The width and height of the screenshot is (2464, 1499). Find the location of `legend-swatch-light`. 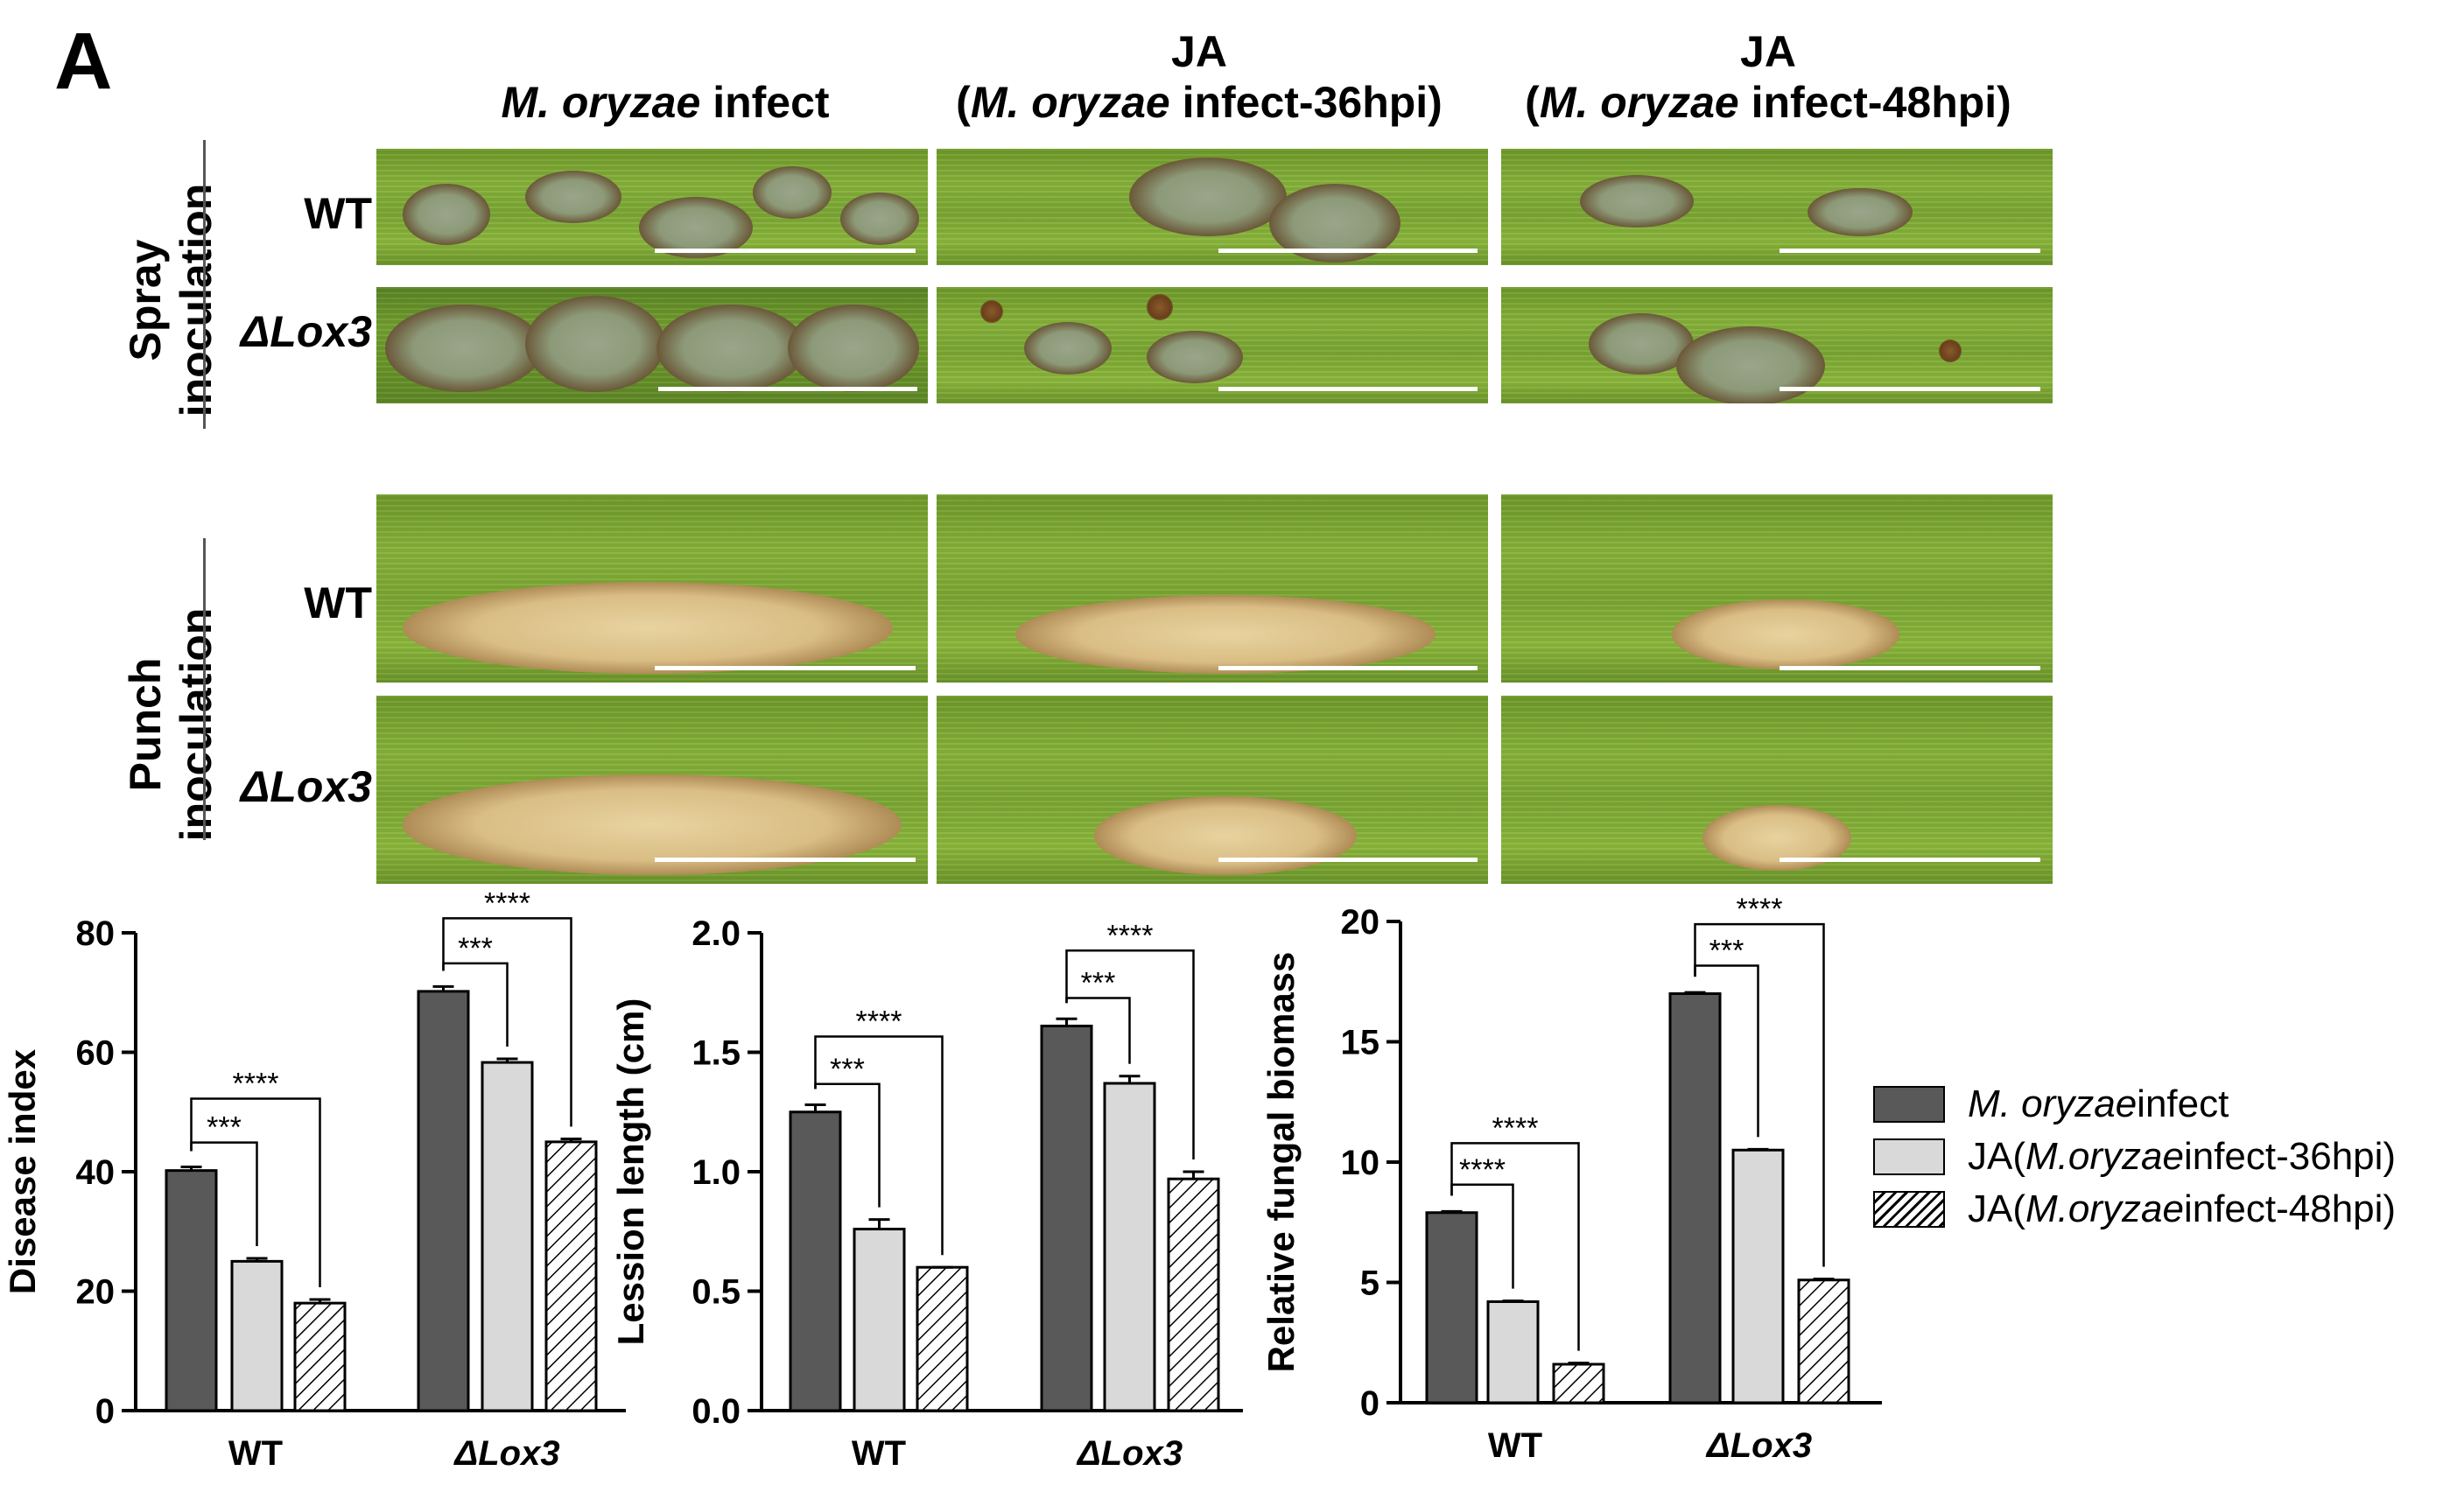

legend-swatch-light is located at coordinates (1909, 1156).